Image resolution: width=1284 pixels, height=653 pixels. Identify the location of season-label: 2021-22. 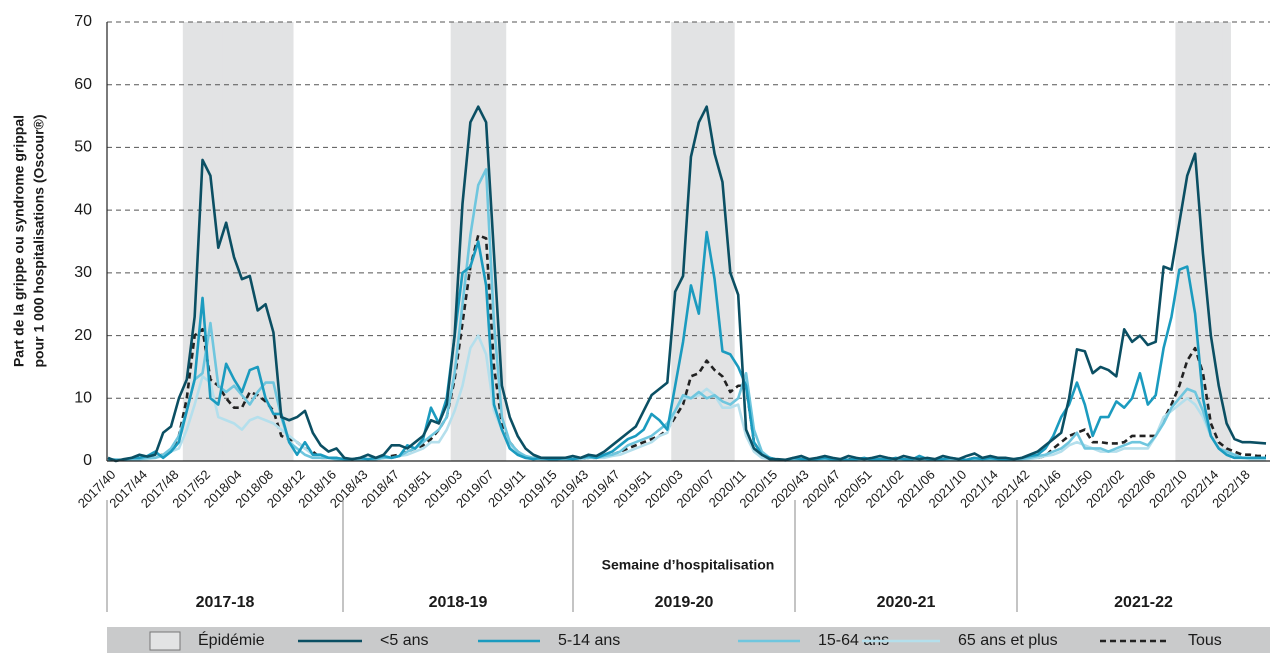
(1143, 602).